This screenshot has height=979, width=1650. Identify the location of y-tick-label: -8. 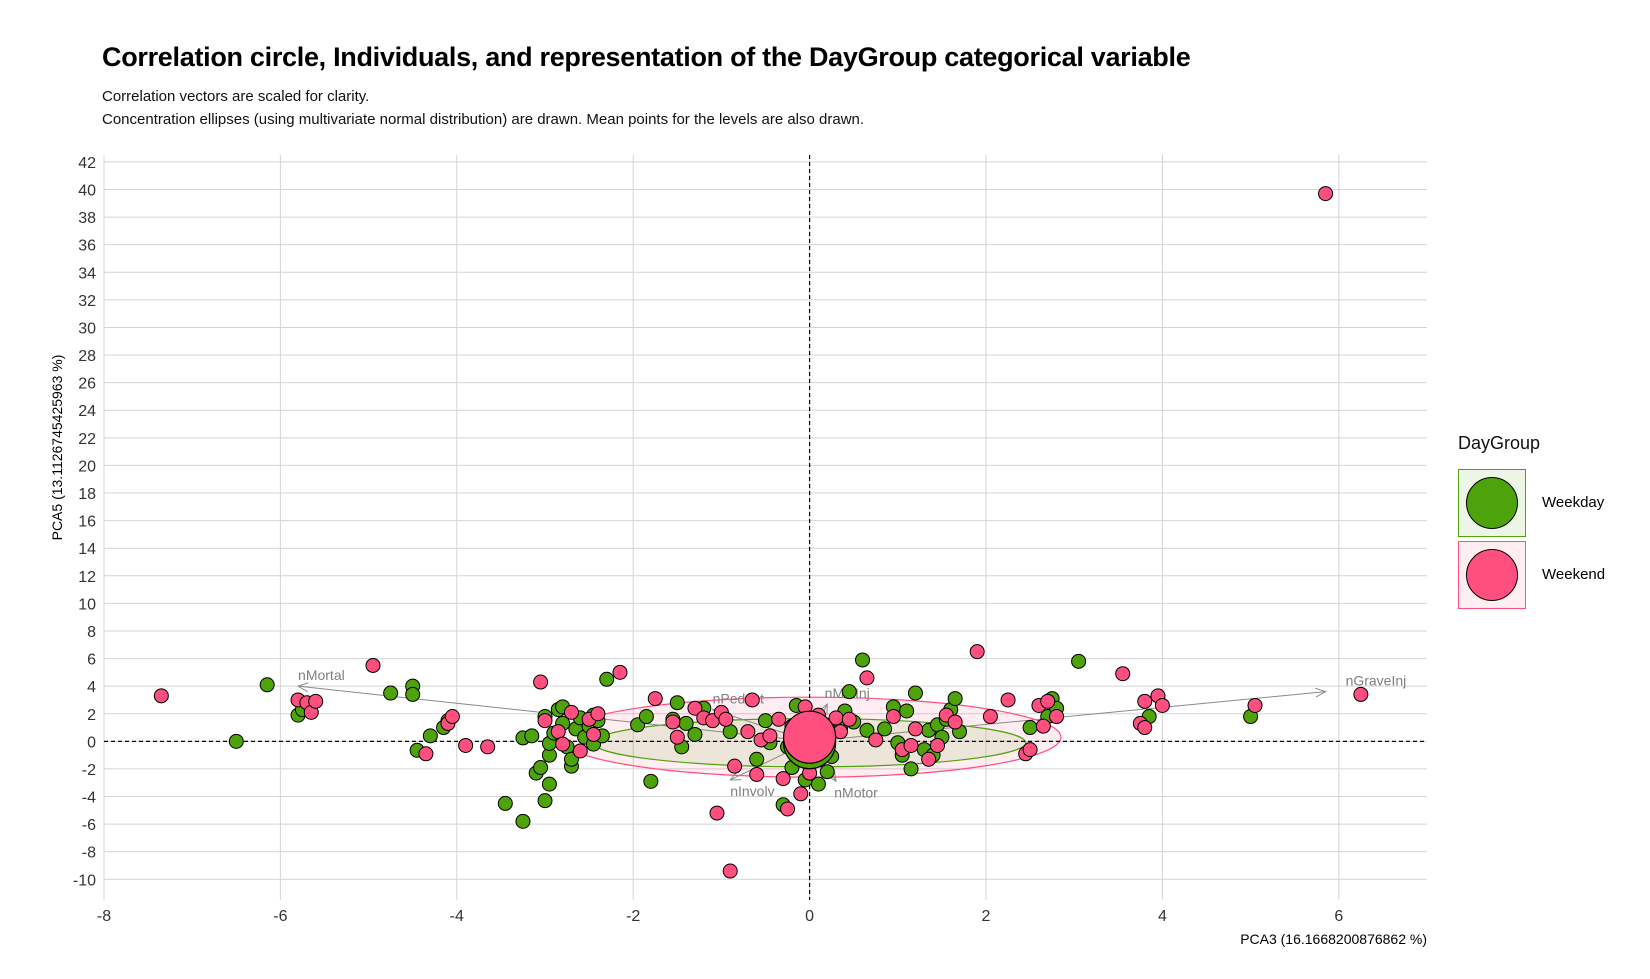
(89, 853).